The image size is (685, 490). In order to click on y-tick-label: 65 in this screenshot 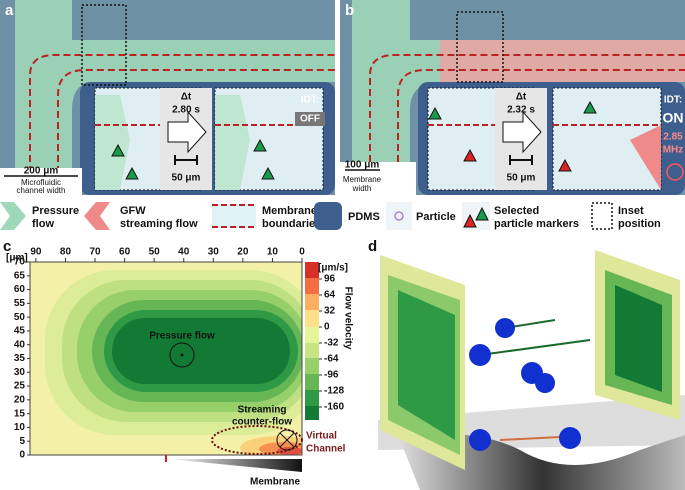, I will do `click(20, 275)`.